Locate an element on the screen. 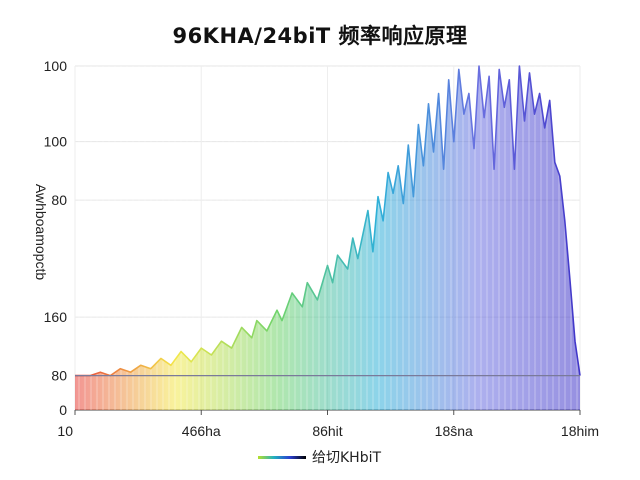  y-tick-label: 0 is located at coordinates (63, 410).